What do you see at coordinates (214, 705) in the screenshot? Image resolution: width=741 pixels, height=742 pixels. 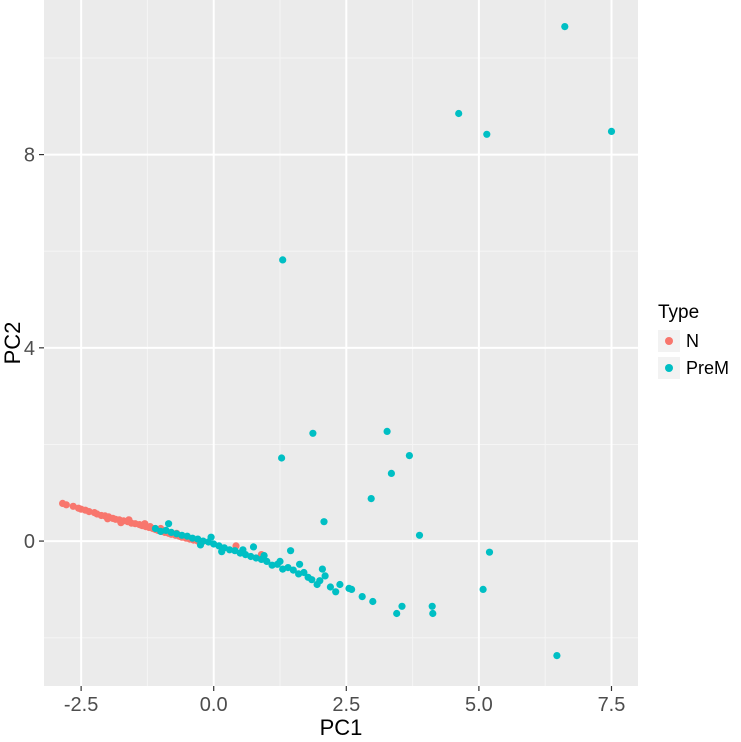 I see `x-tick-label: 0.0` at bounding box center [214, 705].